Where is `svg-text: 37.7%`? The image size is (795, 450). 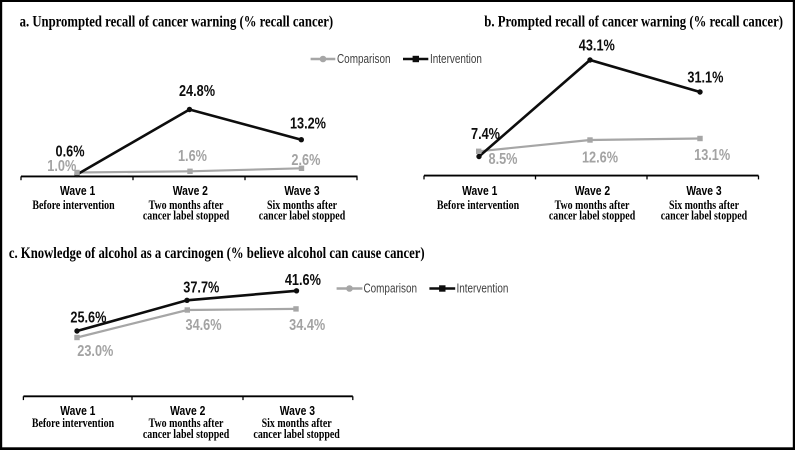 svg-text: 37.7% is located at coordinates (201, 288).